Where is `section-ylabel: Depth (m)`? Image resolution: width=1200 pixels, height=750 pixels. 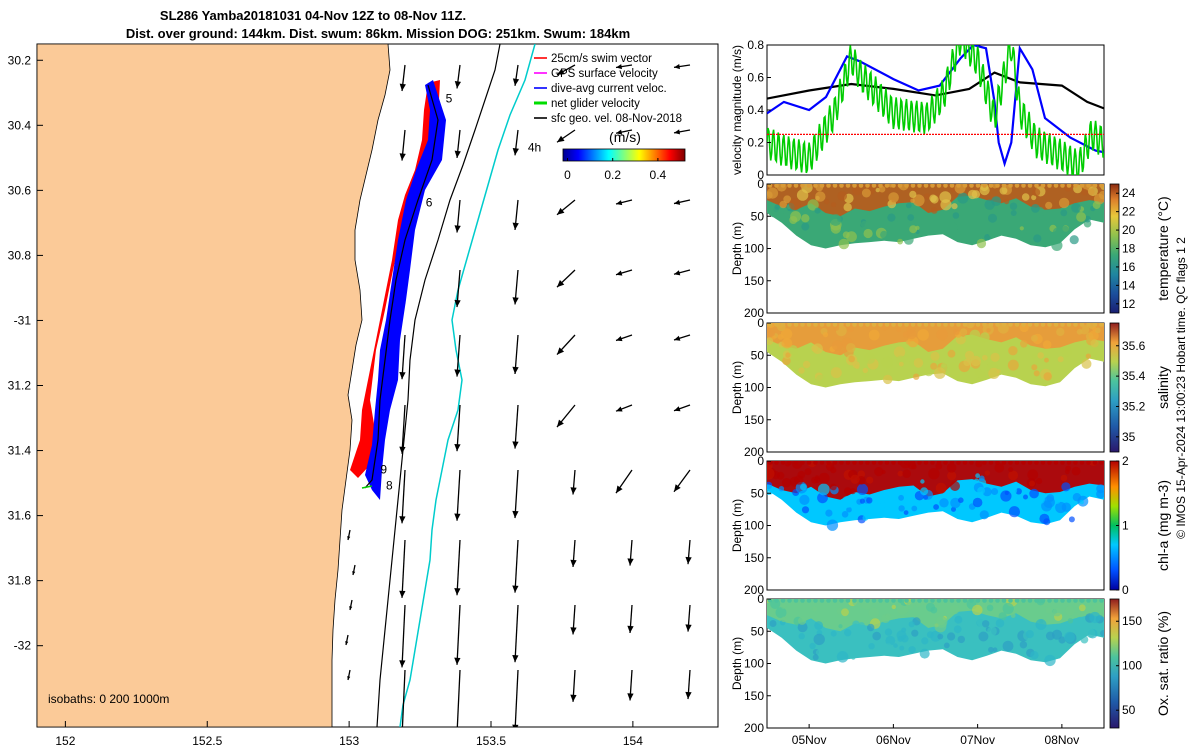 section-ylabel: Depth (m) is located at coordinates (737, 248).